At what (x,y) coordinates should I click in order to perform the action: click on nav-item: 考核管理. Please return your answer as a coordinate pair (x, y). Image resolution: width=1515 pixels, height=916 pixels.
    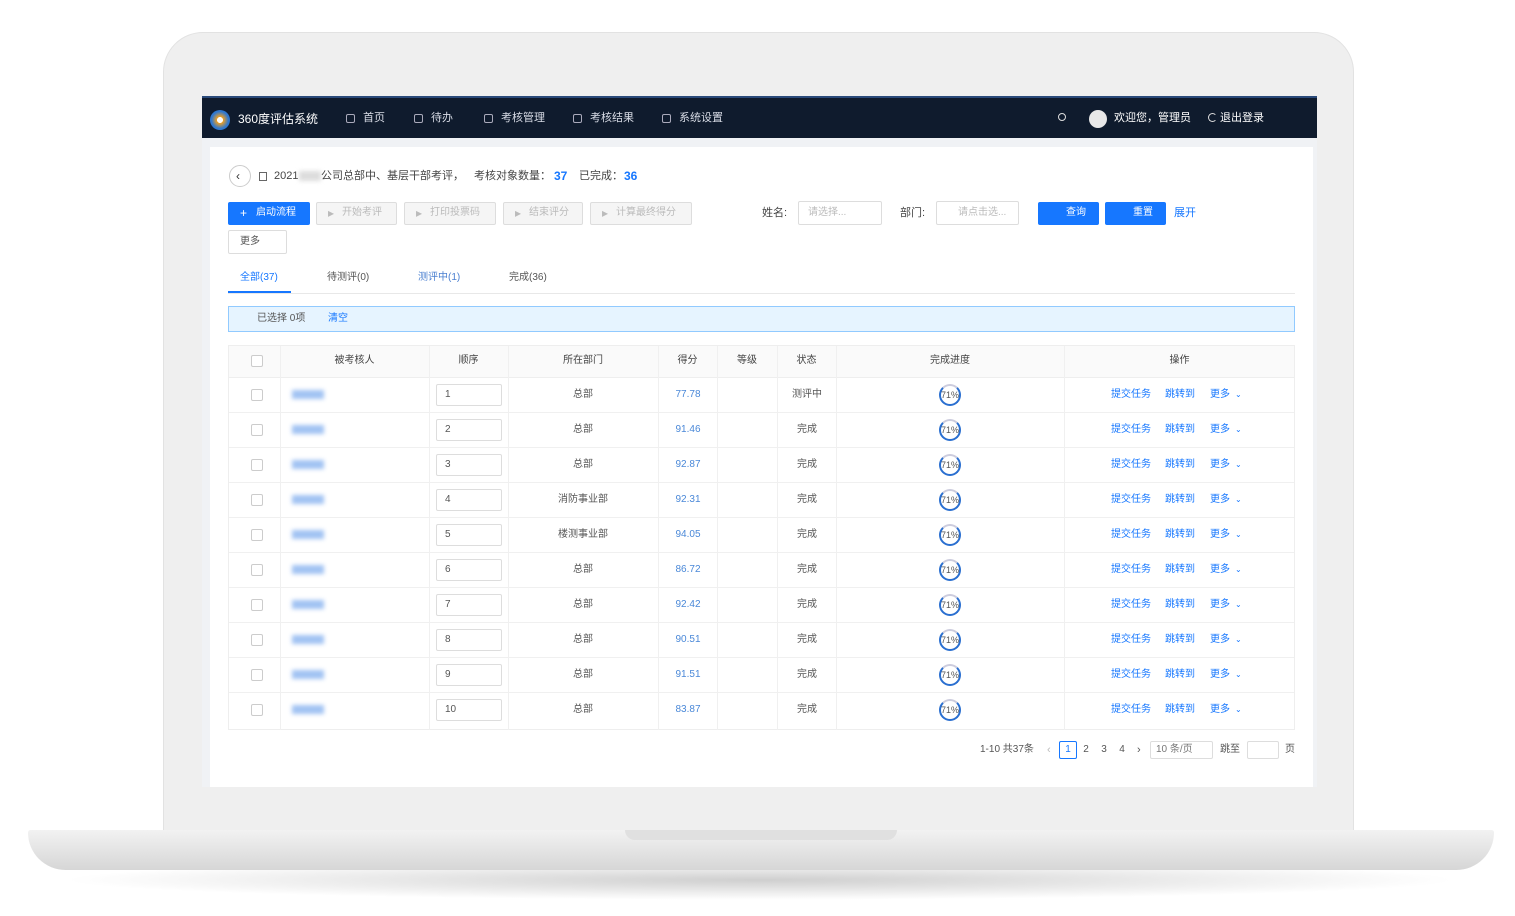
    Looking at the image, I should click on (523, 118).